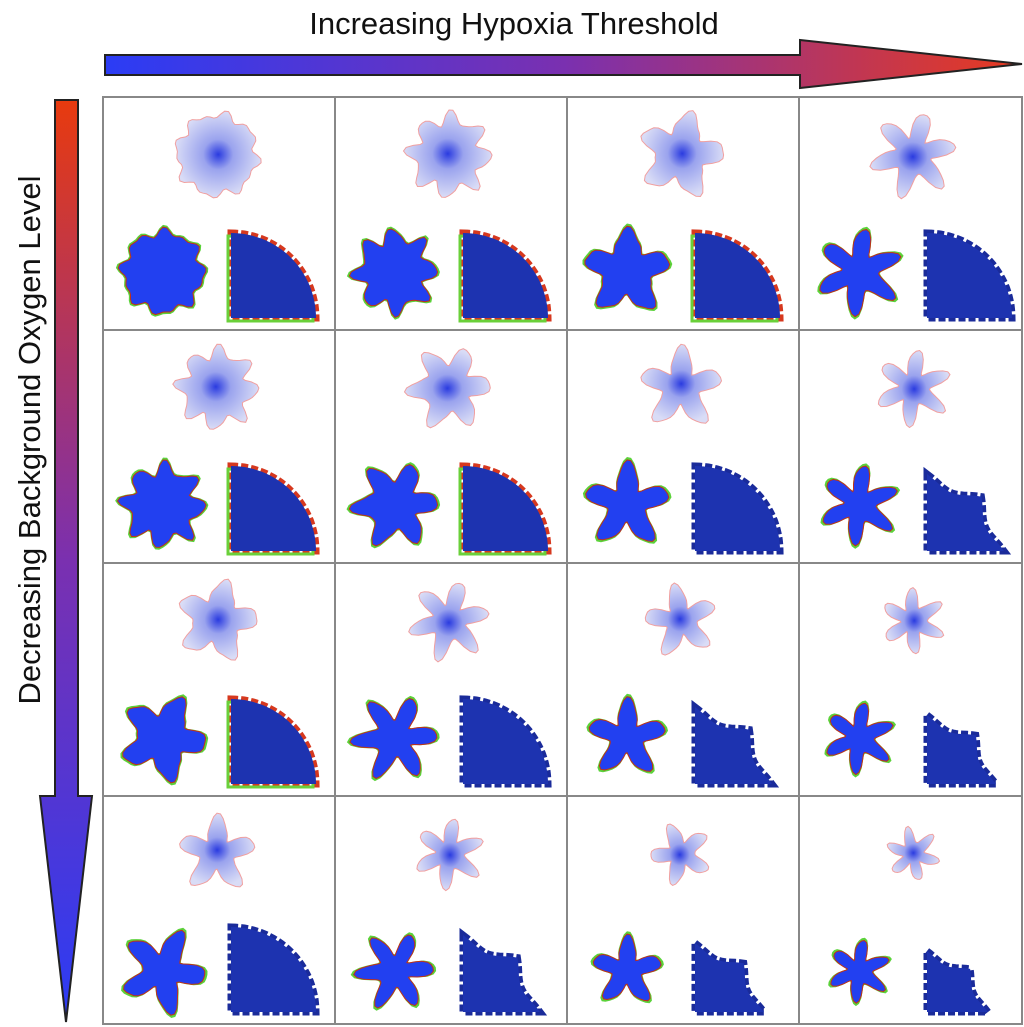 The image size is (1024, 1027). Describe the element at coordinates (514, 23) in the screenshot. I see `x-axis-label: Increasing Hypoxia Threshold` at that location.